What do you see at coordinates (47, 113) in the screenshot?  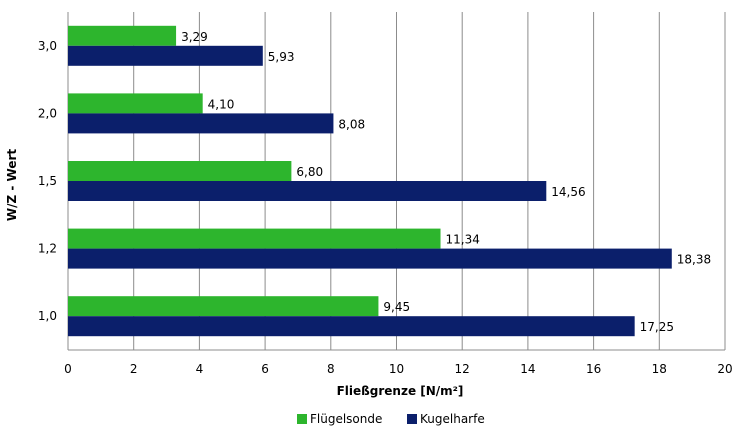 I see `y-tick-label: 2,0` at bounding box center [47, 113].